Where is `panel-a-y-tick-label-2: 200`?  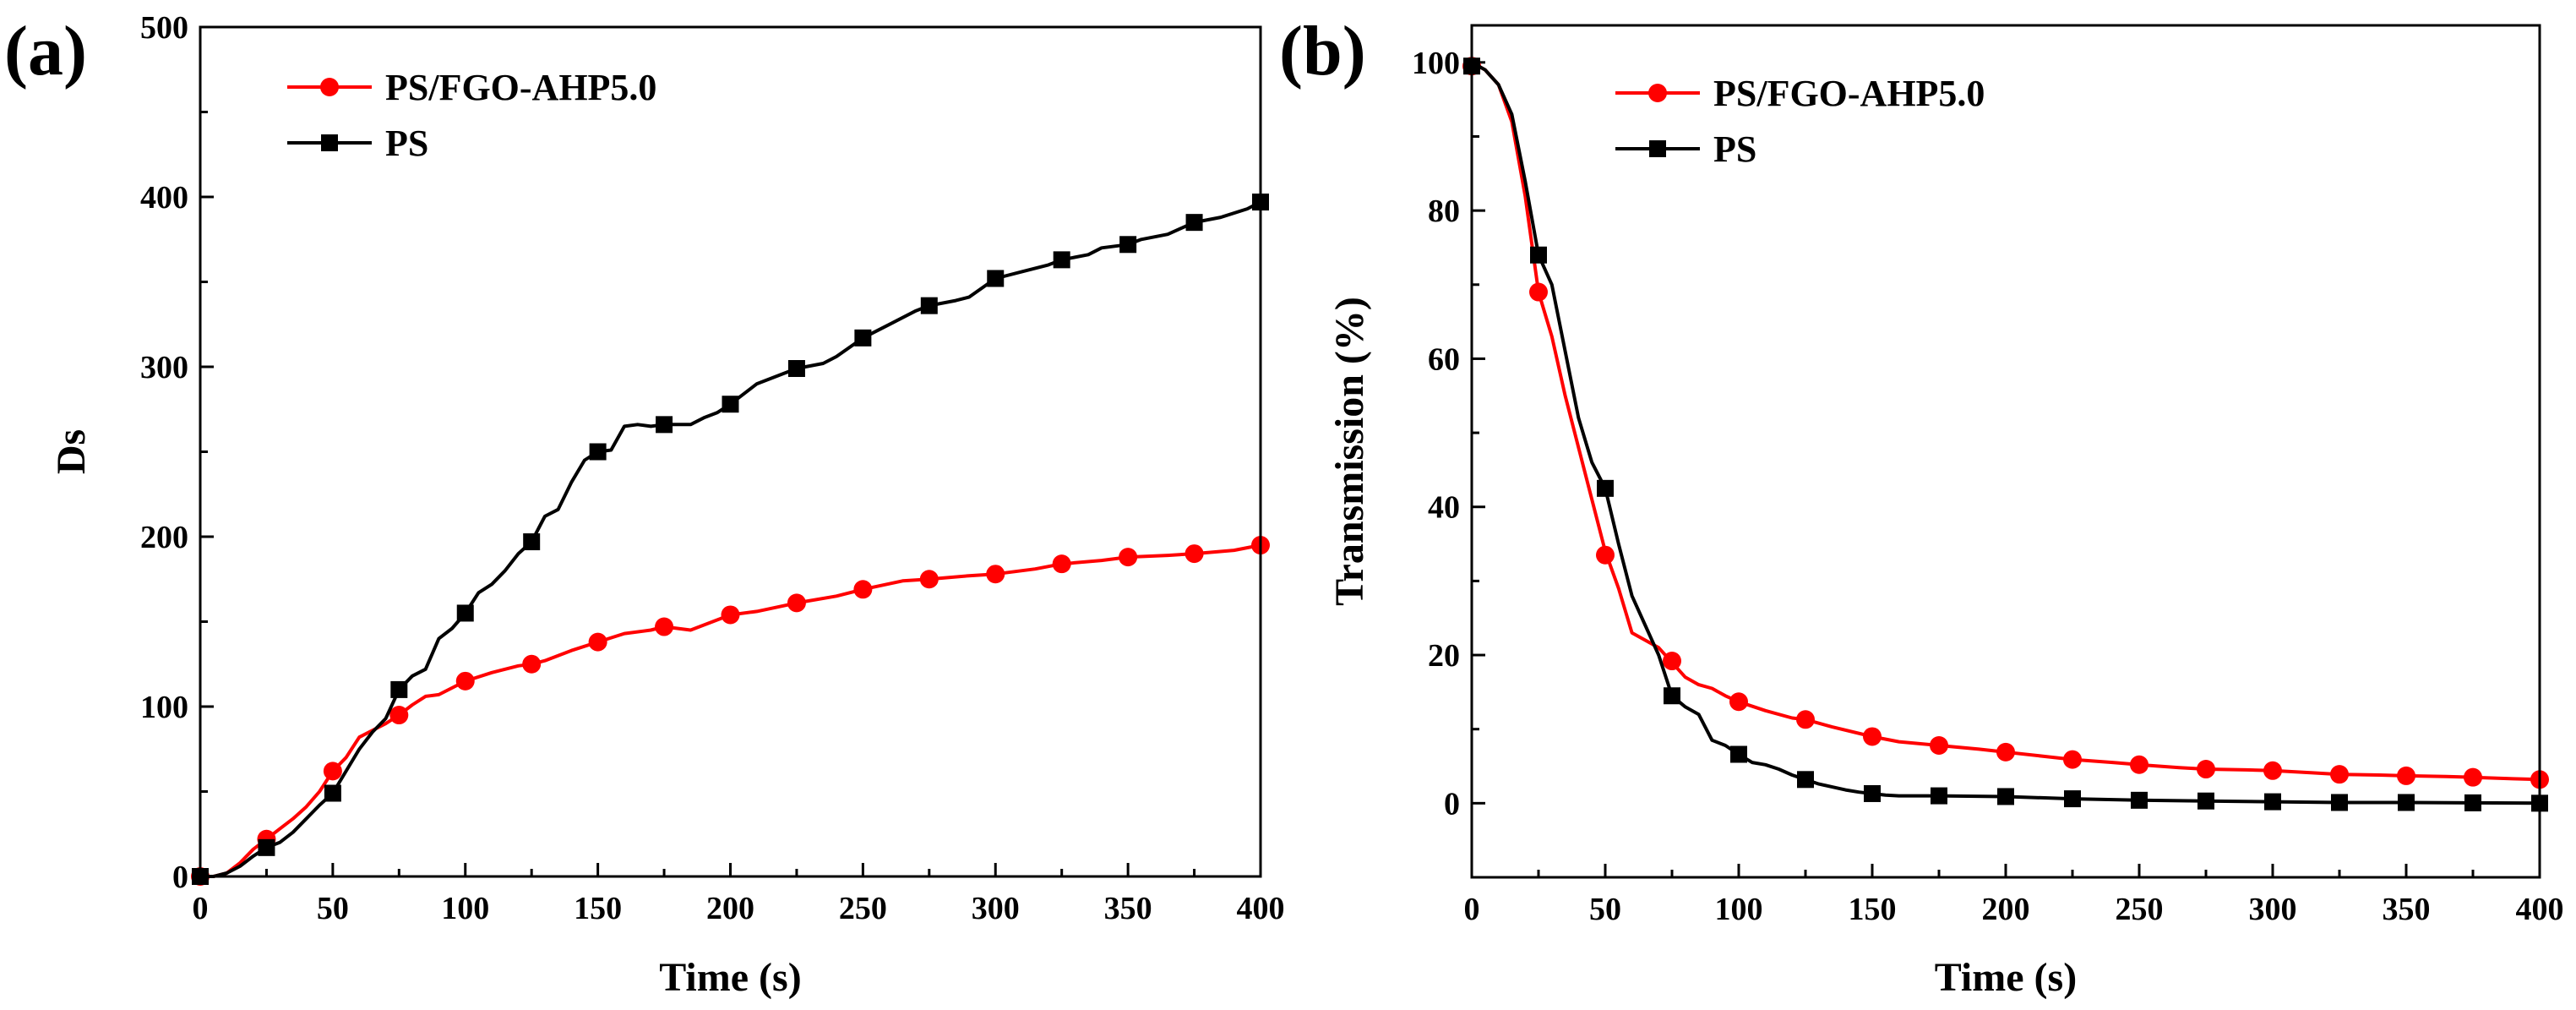
panel-a-y-tick-label-2: 200 is located at coordinates (164, 537).